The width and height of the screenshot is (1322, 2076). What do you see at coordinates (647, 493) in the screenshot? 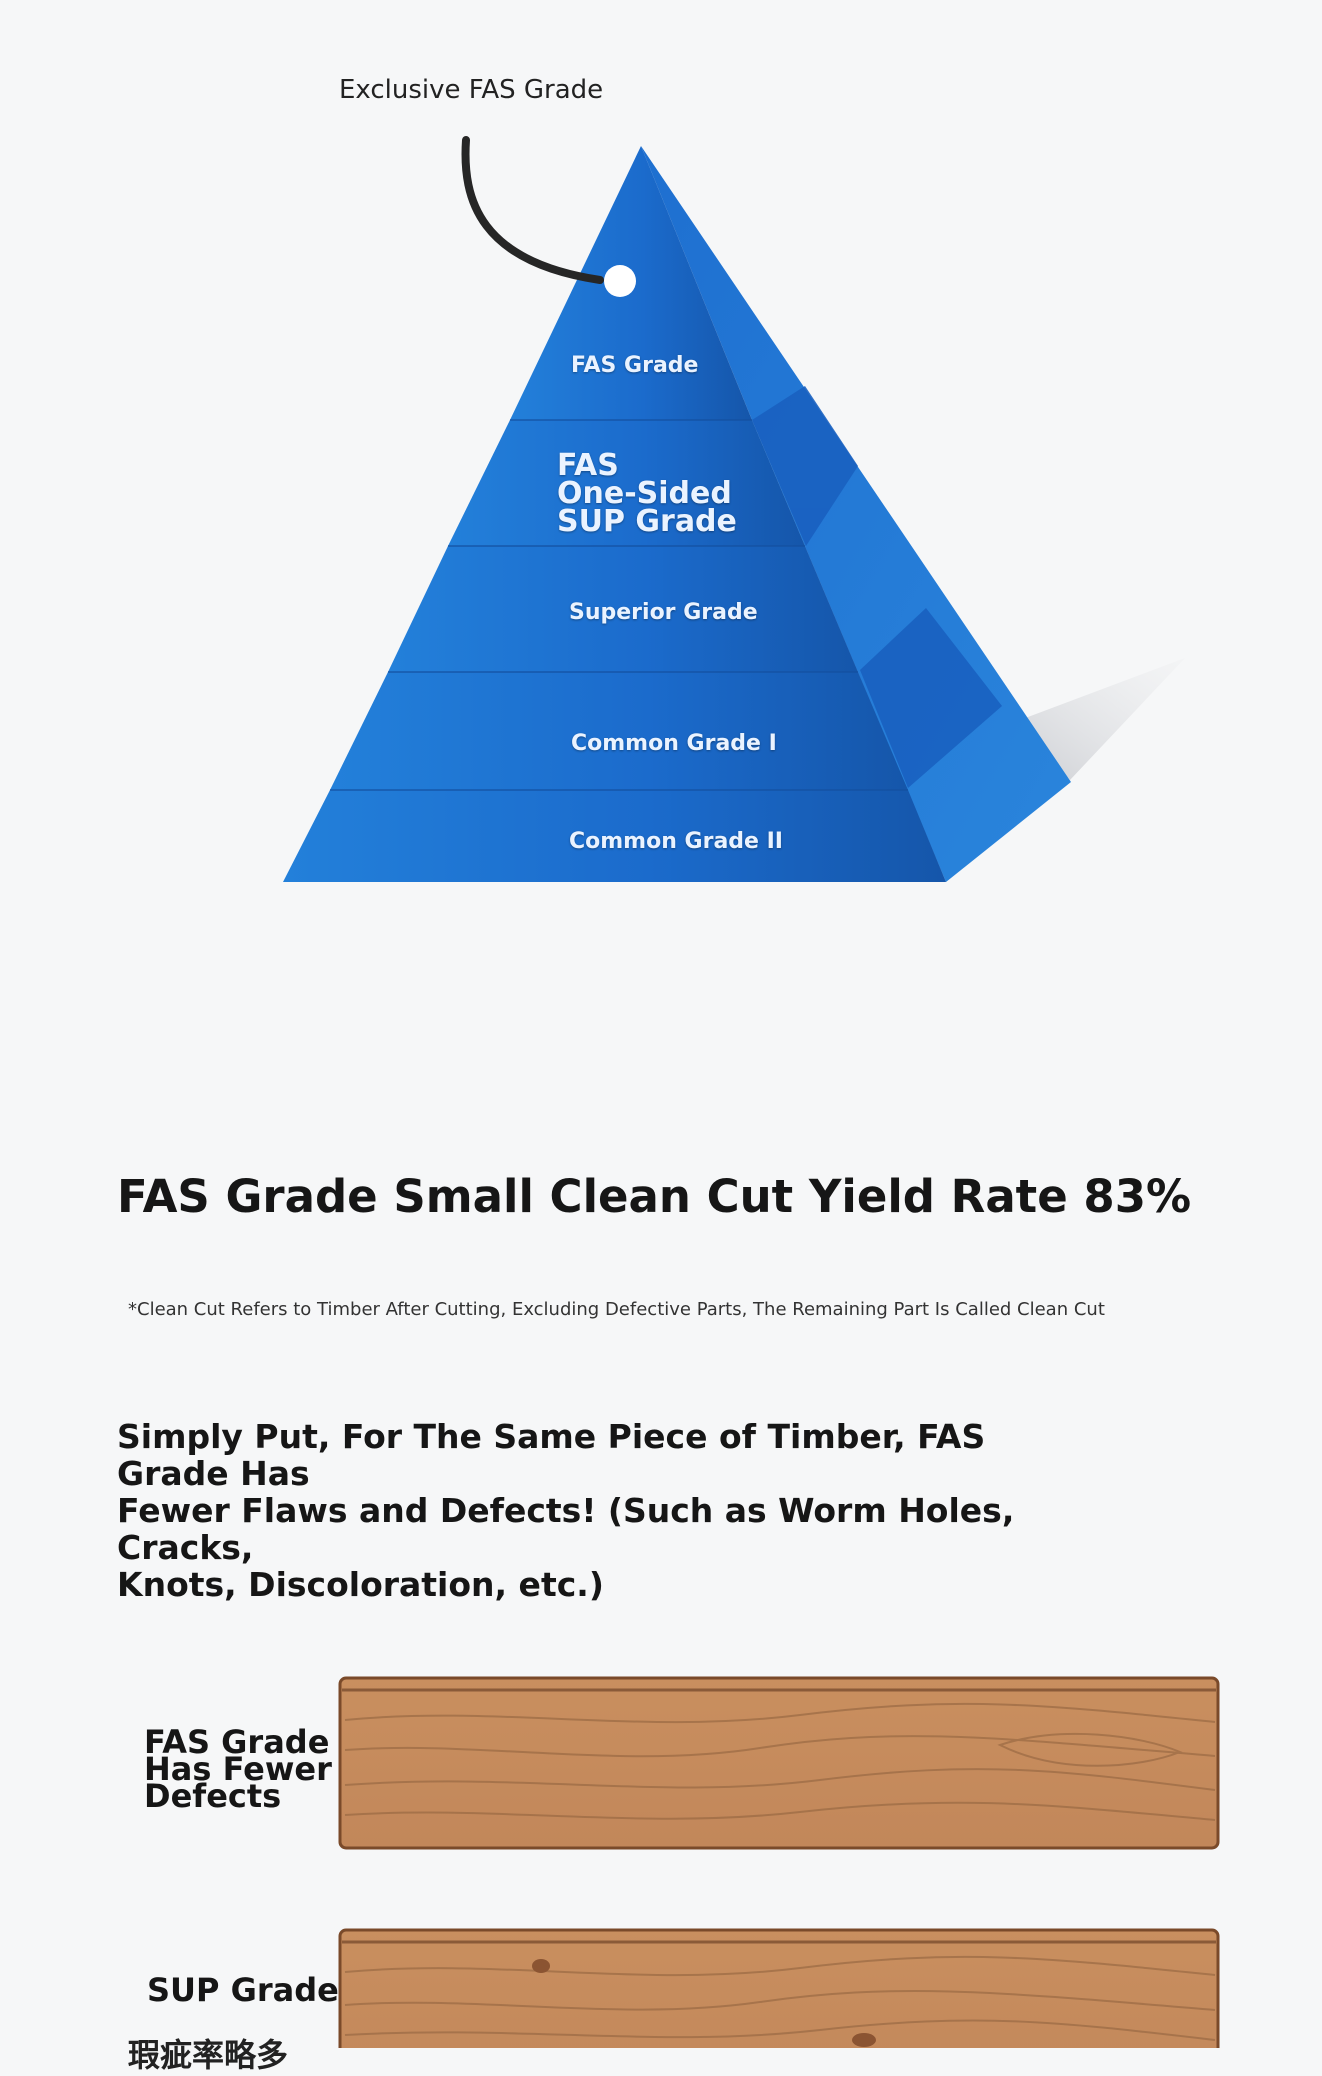
I see `tier-label-one-sided-sup: FAS One-Sided SUP Grade` at bounding box center [647, 493].